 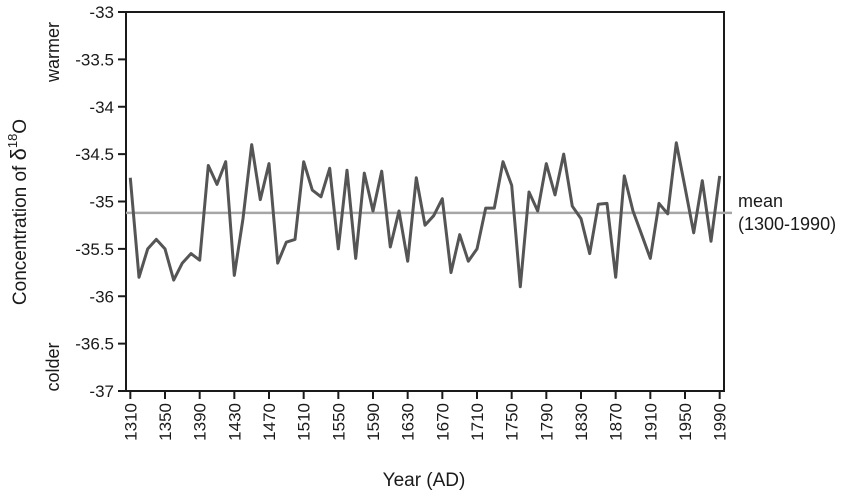 I want to click on x-tick-label: 1630, so click(x=408, y=422).